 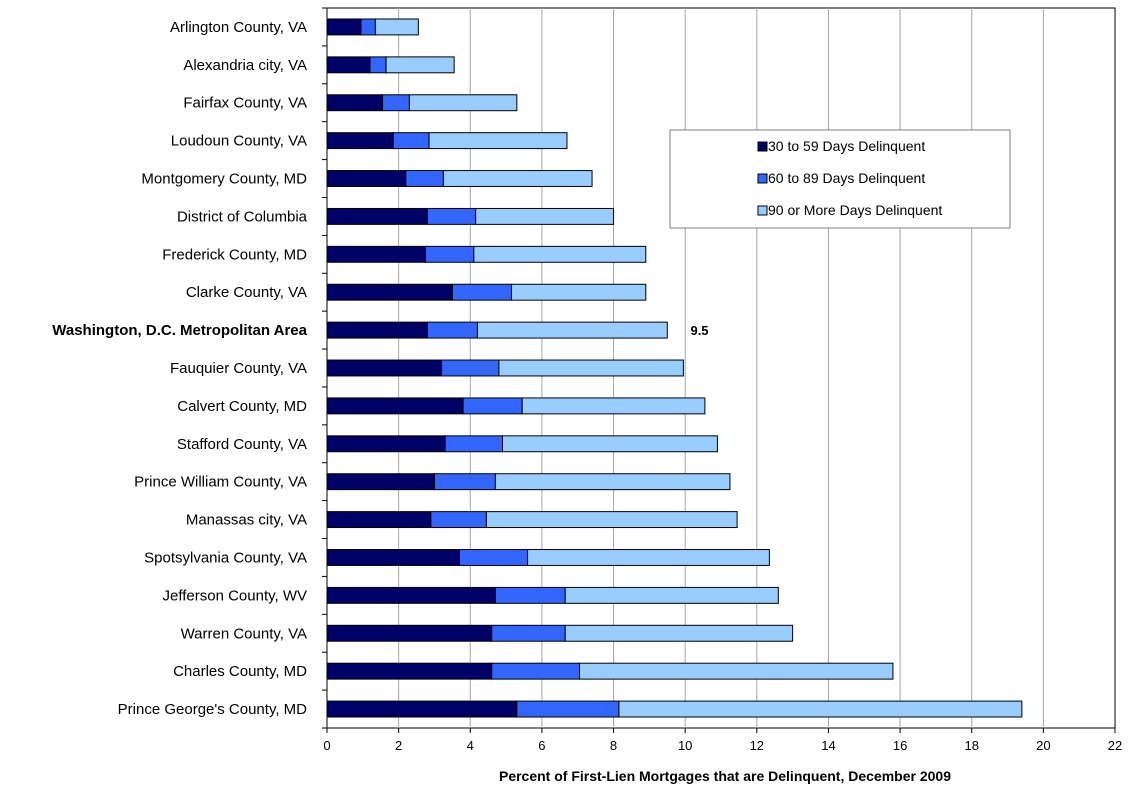 What do you see at coordinates (225, 557) in the screenshot?
I see `category-label: Spotsylvania County, VA` at bounding box center [225, 557].